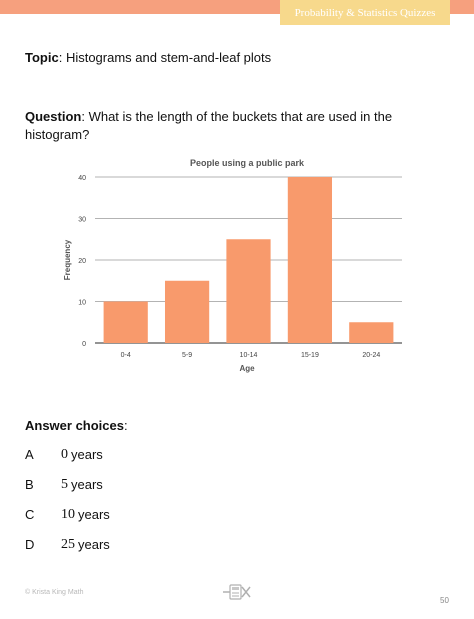 The height and width of the screenshot is (619, 474). I want to click on choice-letter: D, so click(30, 544).